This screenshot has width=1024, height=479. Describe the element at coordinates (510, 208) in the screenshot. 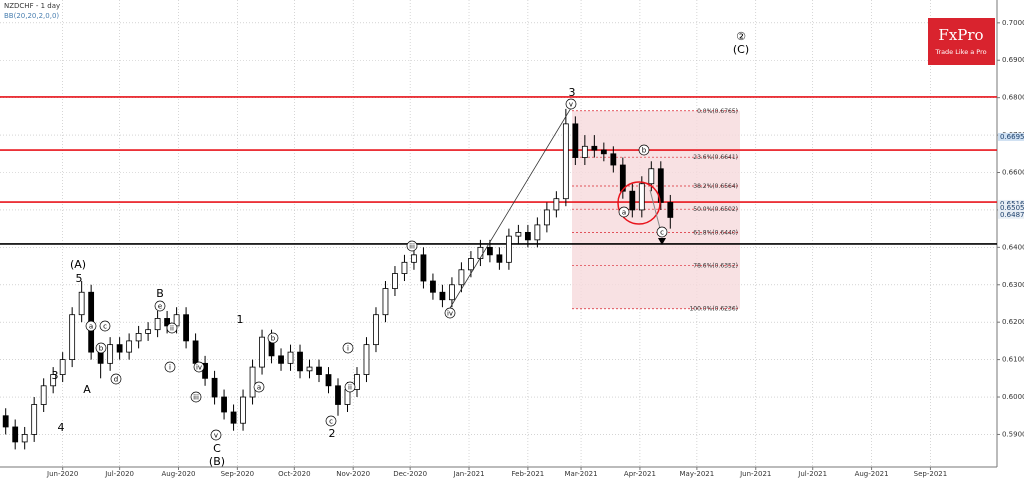

I see `trend-line` at that location.